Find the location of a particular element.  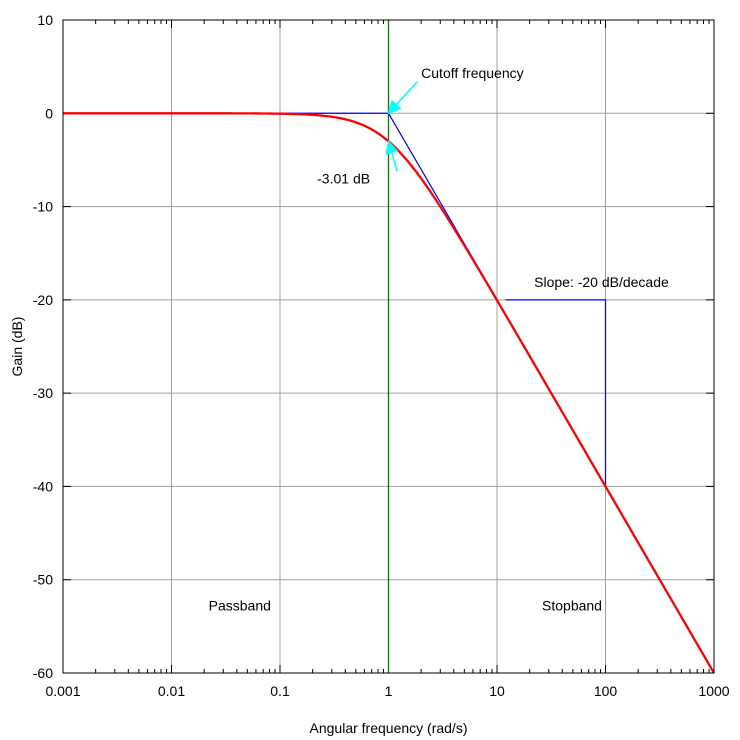

x-tick-label: 10 is located at coordinates (497, 691).